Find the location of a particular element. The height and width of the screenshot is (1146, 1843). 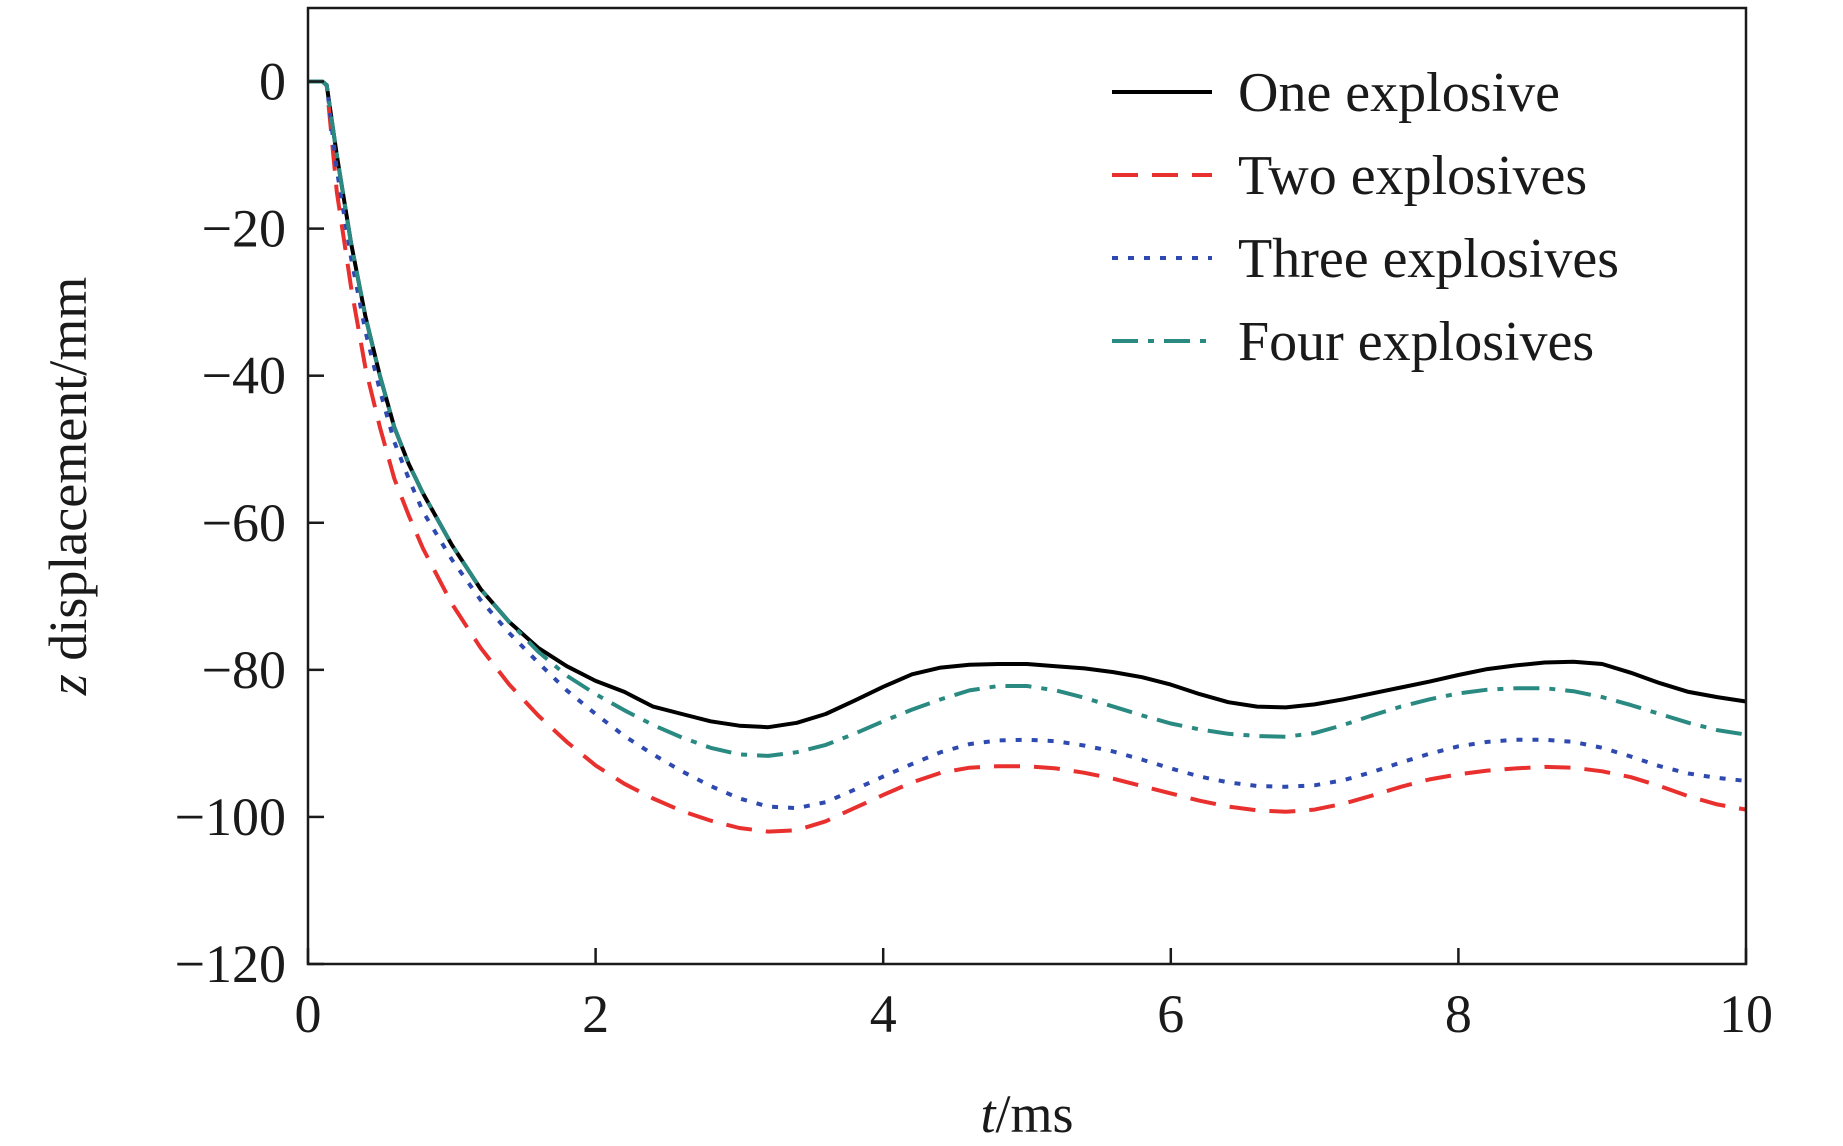

x-tick-label: 8 is located at coordinates (1458, 1014).